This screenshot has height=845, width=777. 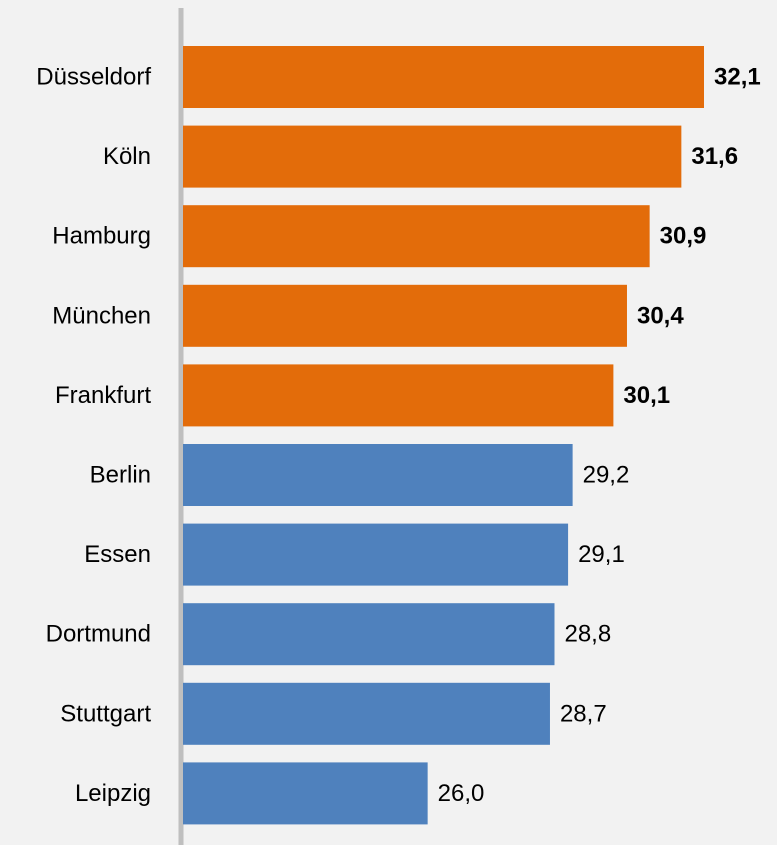 What do you see at coordinates (98, 634) in the screenshot?
I see `category-label-dortmund: Dortmund` at bounding box center [98, 634].